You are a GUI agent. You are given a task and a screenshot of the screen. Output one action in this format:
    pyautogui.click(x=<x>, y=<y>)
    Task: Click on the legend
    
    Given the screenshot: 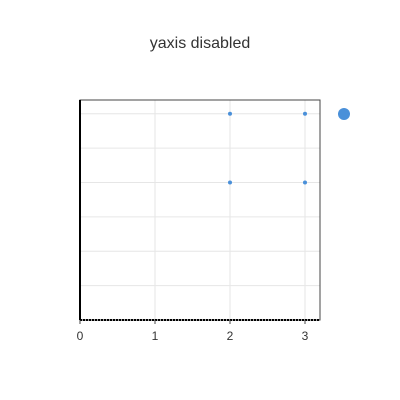 What is the action you would take?
    pyautogui.click(x=344, y=114)
    